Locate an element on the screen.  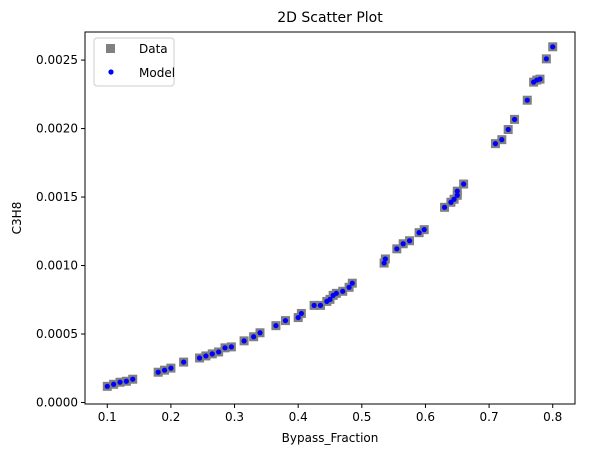
x-tick-label: 0.8 is located at coordinates (552, 417).